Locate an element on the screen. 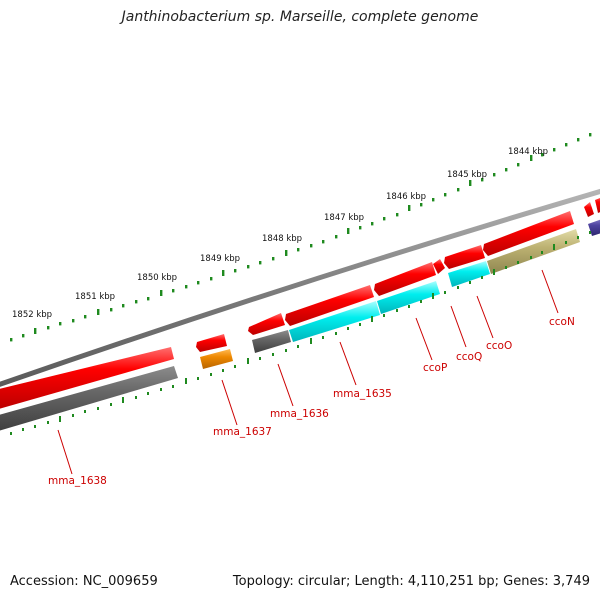  kbp-label: 1851 kbp is located at coordinates (95, 297).